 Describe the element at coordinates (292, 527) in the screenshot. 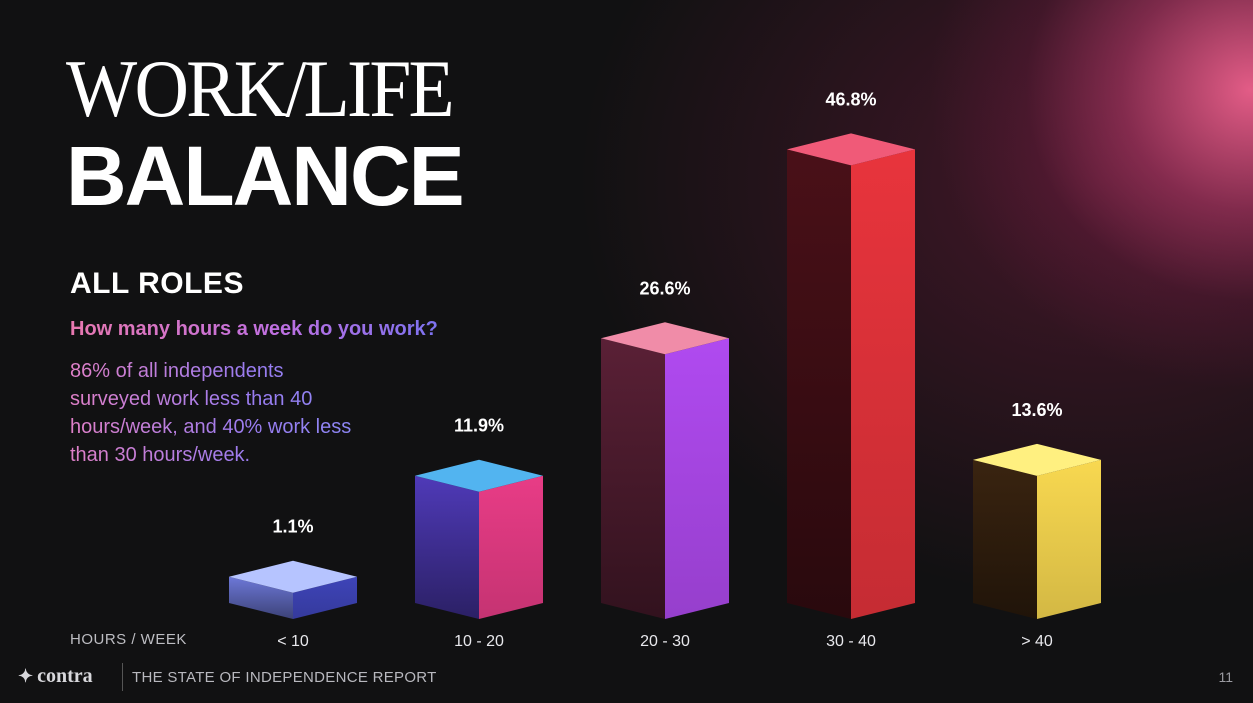

I see `value-label: 1.1%` at that location.